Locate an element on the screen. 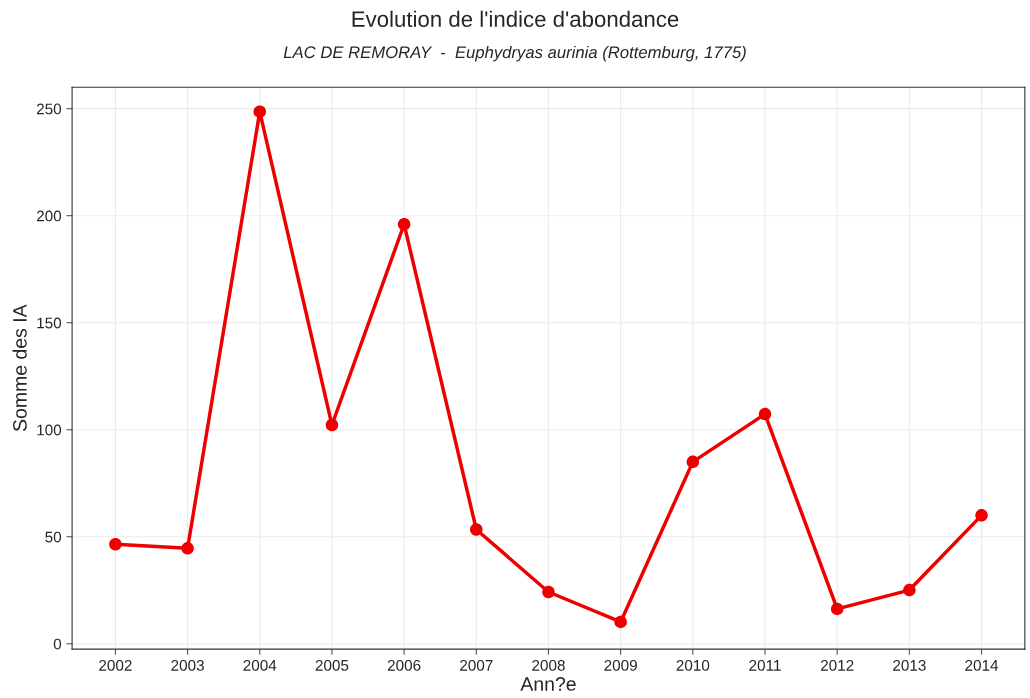 The width and height of the screenshot is (1030, 698). x-tick-label: 2012 is located at coordinates (837, 665).